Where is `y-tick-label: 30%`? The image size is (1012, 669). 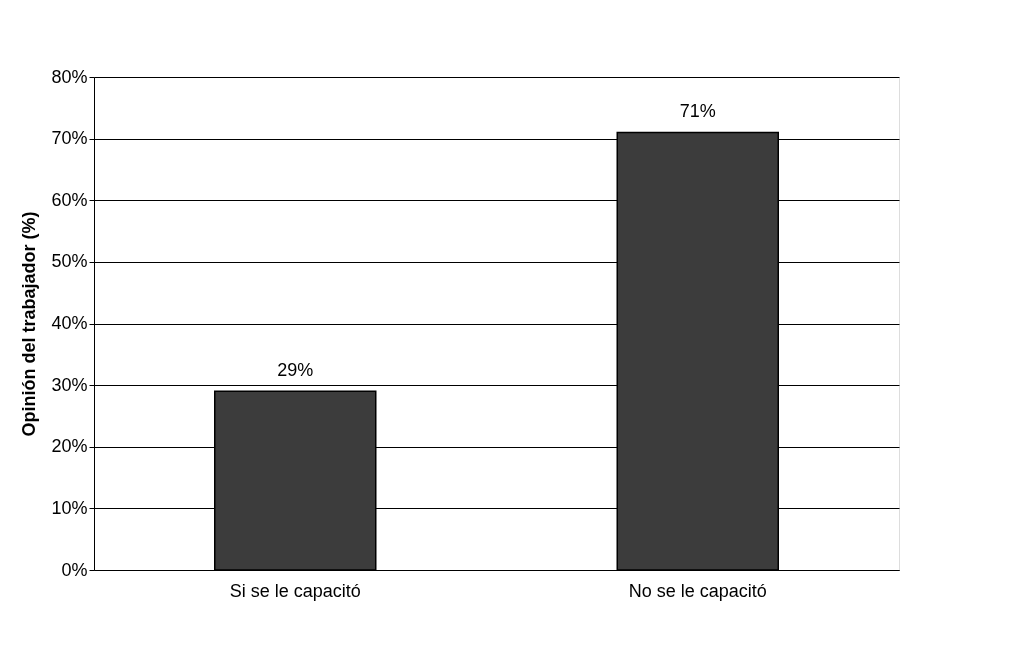 y-tick-label: 30% is located at coordinates (69, 384).